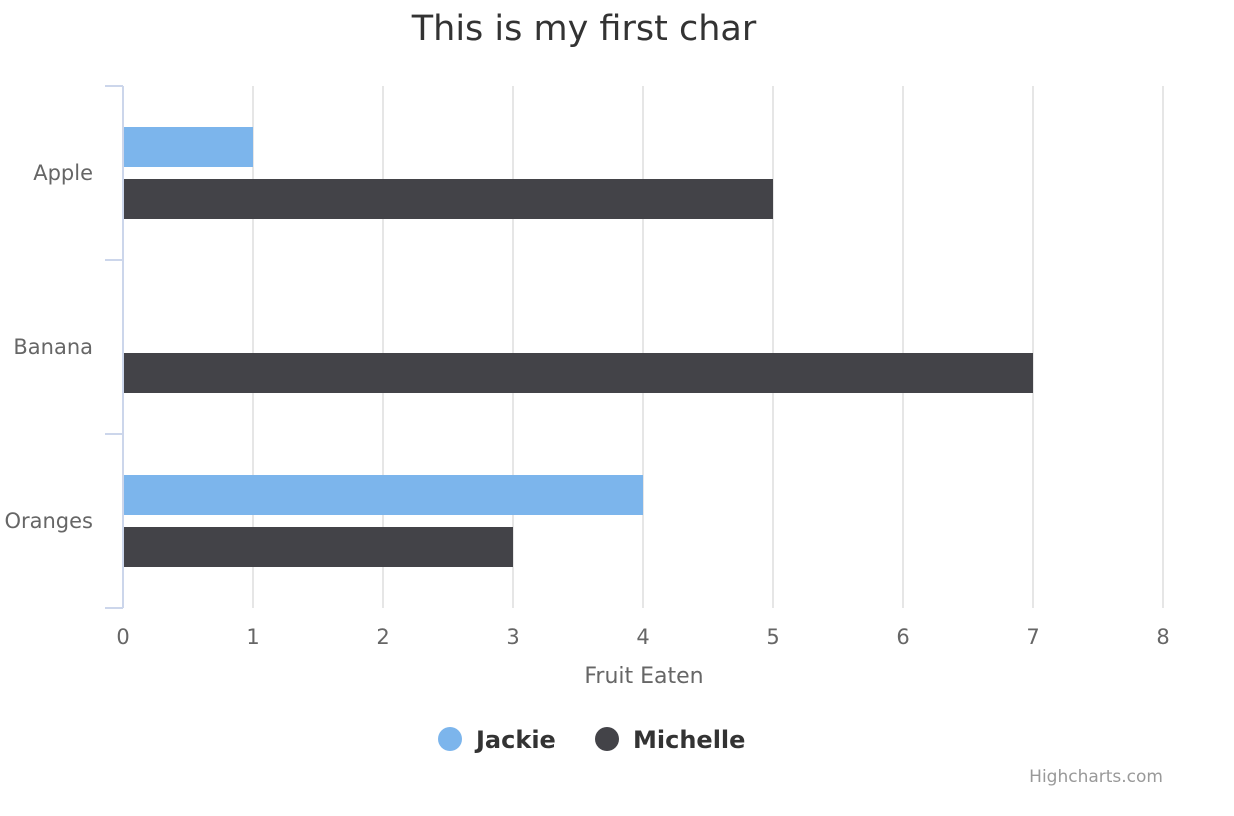 This screenshot has height=816, width=1234. I want to click on legend-item-jackie: Jackie, so click(497, 740).